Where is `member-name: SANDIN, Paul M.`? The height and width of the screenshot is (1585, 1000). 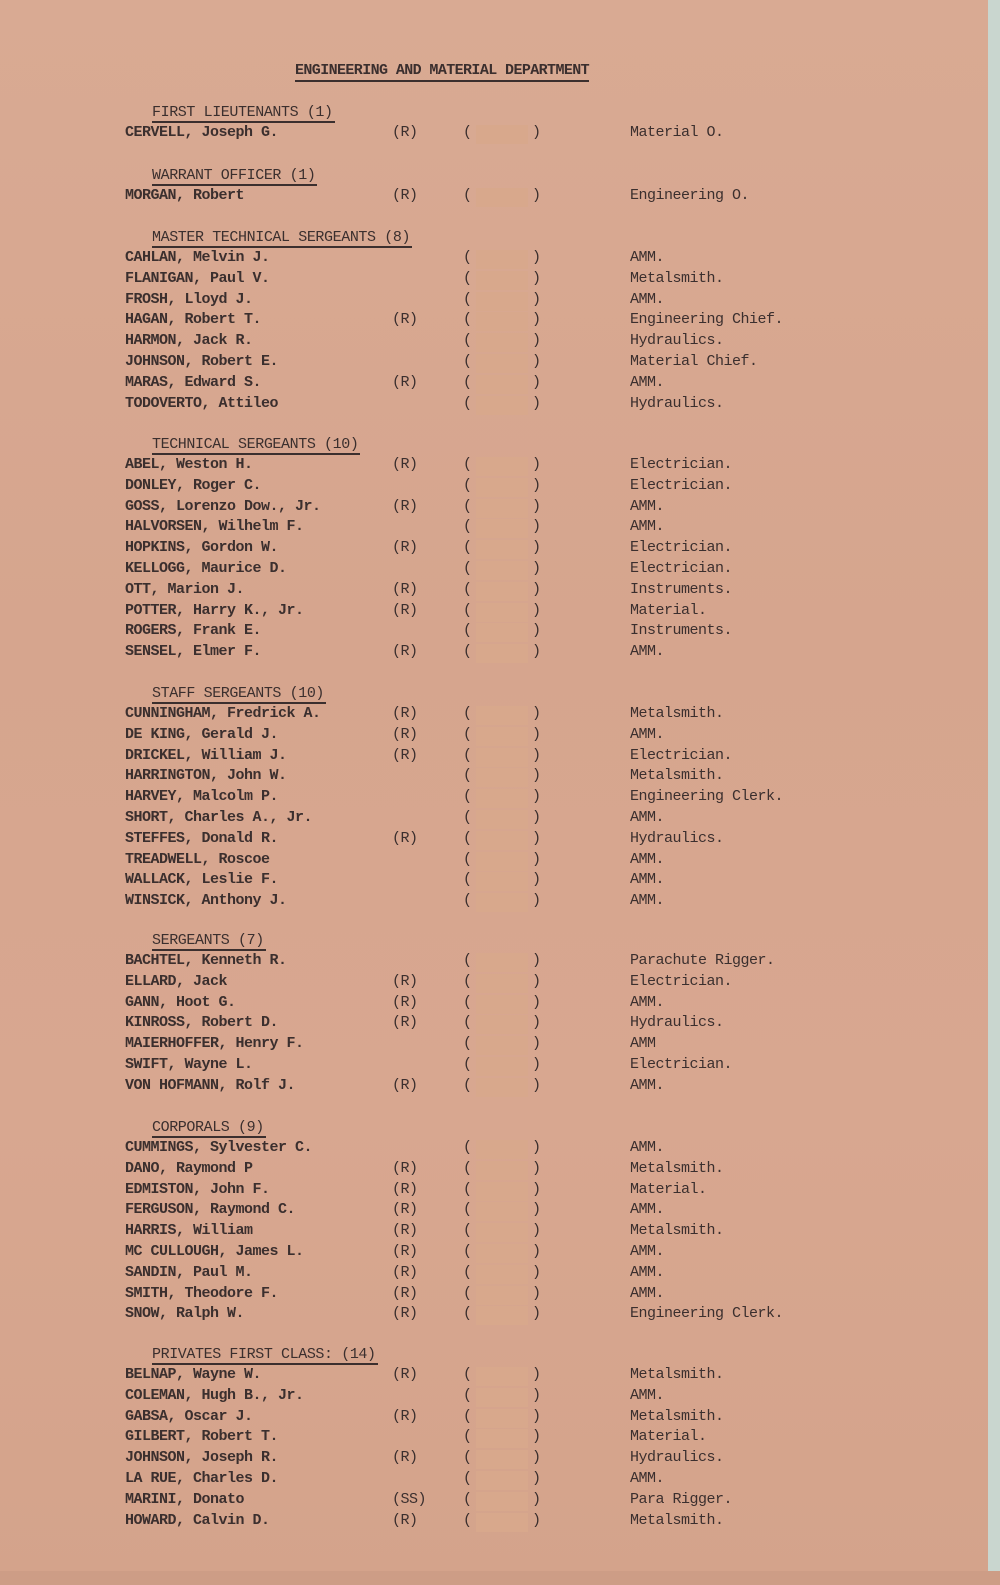
member-name: SANDIN, Paul M. is located at coordinates (189, 1272).